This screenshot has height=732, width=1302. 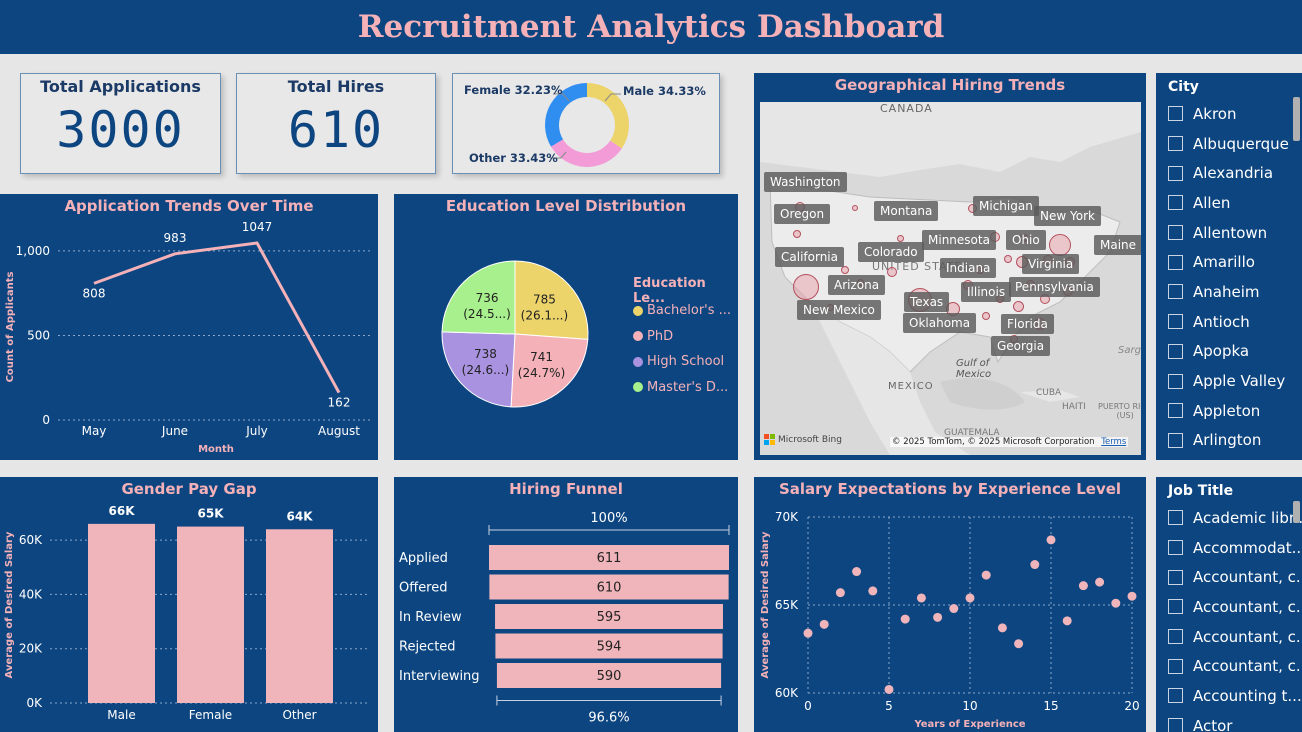 I want to click on city-slicer-item: Albuquerque, so click(x=1228, y=144).